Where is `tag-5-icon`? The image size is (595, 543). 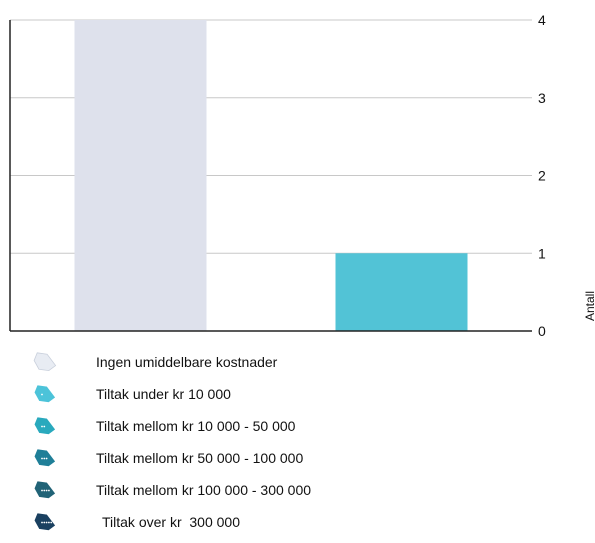 tag-5-icon is located at coordinates (45, 522).